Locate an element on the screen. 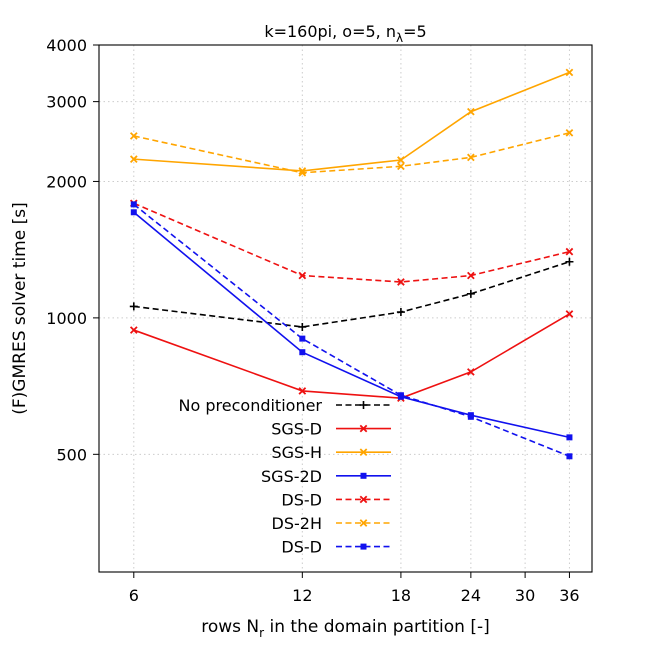  legend-entry: No preconditioner is located at coordinates (285, 405).